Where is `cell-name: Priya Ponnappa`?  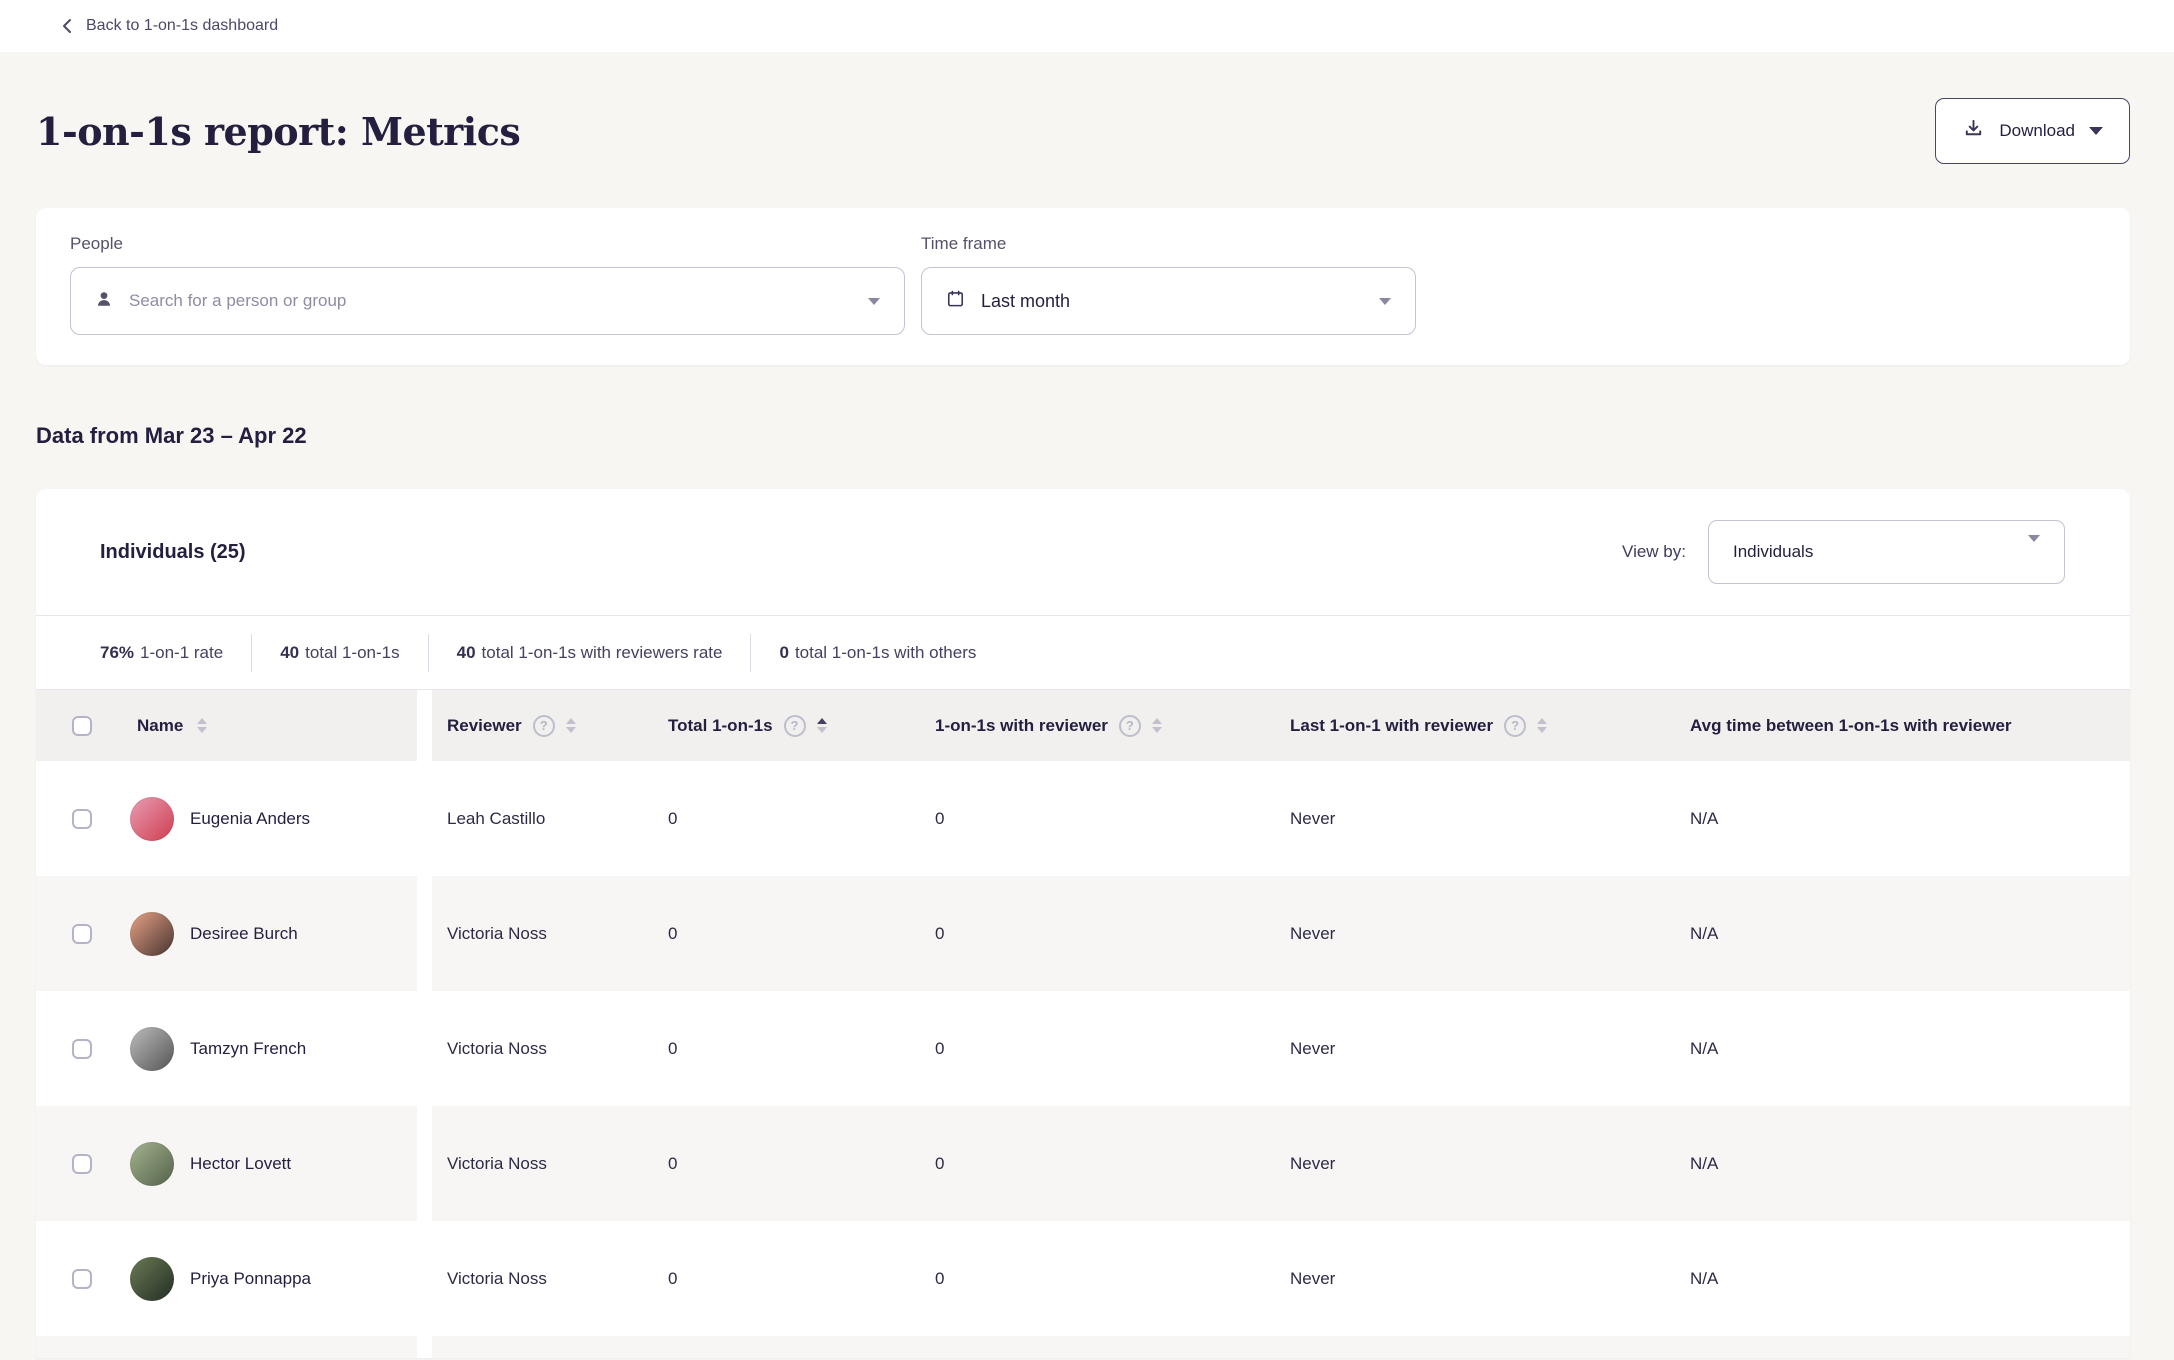
cell-name: Priya Ponnappa is located at coordinates (250, 1278).